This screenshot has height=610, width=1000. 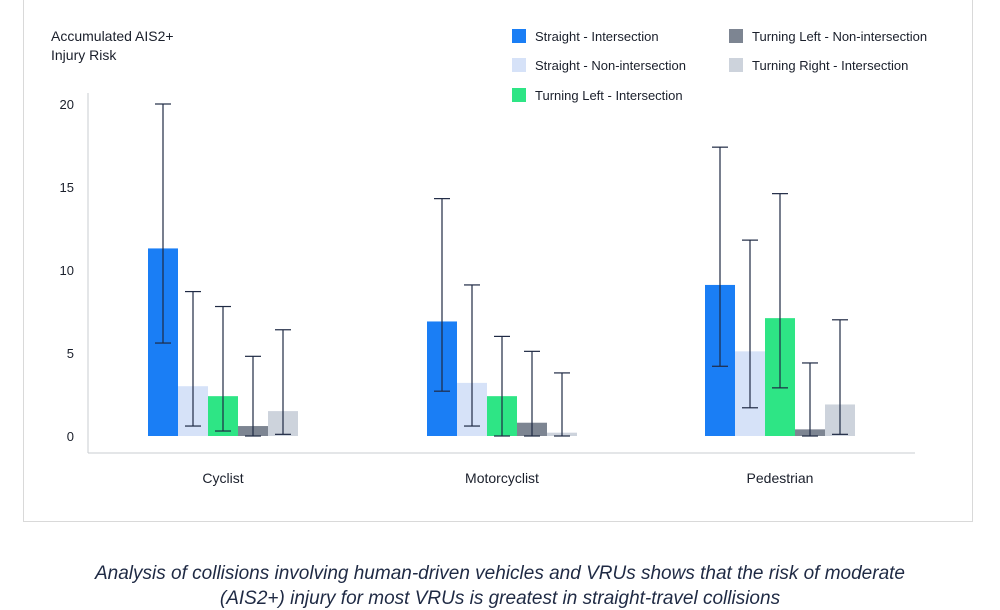 I want to click on x-tick-label: Pedestrian, so click(x=780, y=478).